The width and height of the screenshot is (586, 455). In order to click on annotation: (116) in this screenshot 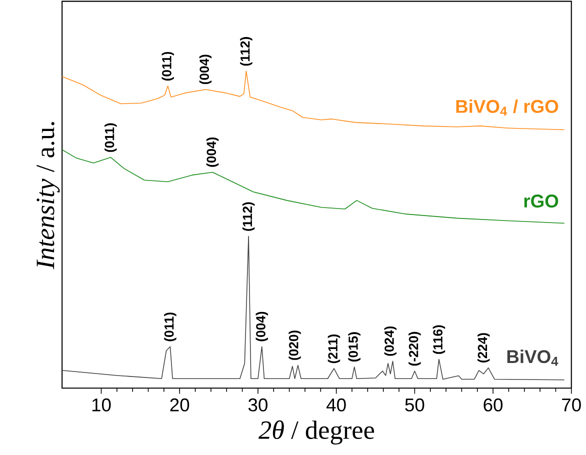, I will do `click(439, 339)`.